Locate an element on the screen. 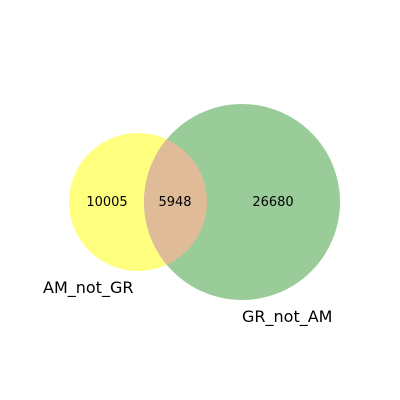  set-b-label: GR_not_AM is located at coordinates (287, 317).